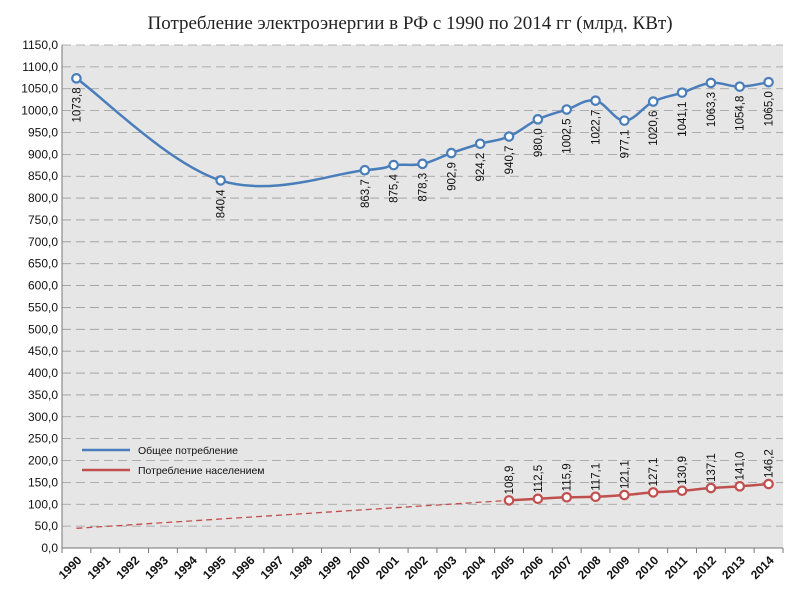  Describe the element at coordinates (538, 499) in the screenshot. I see `household-point-2006` at that location.